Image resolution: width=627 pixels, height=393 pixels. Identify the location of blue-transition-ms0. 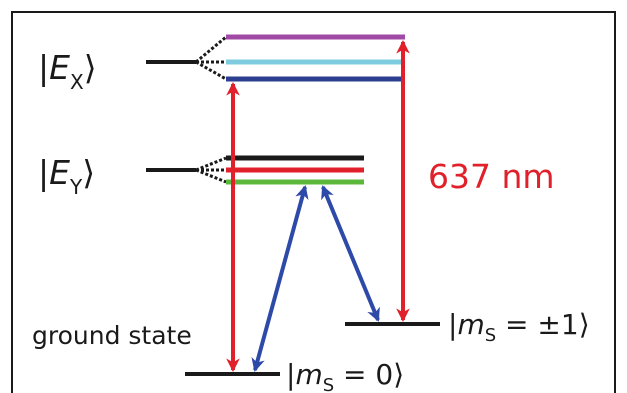
(280, 278).